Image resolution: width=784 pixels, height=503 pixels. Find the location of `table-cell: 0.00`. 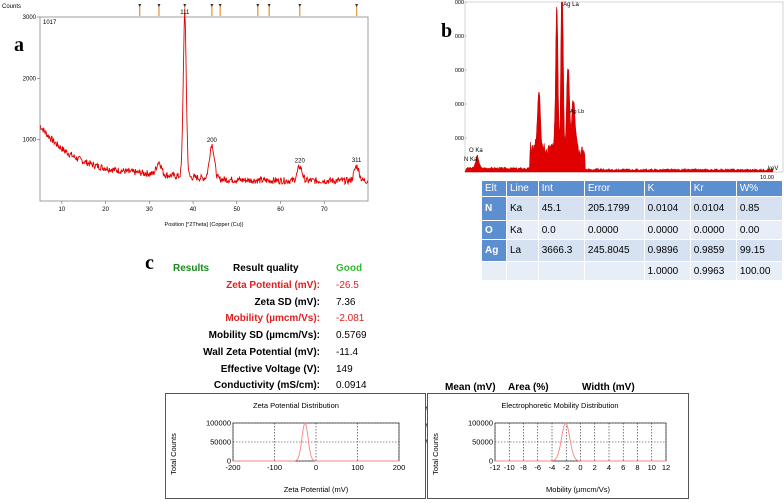

table-cell: 0.00 is located at coordinates (759, 230).